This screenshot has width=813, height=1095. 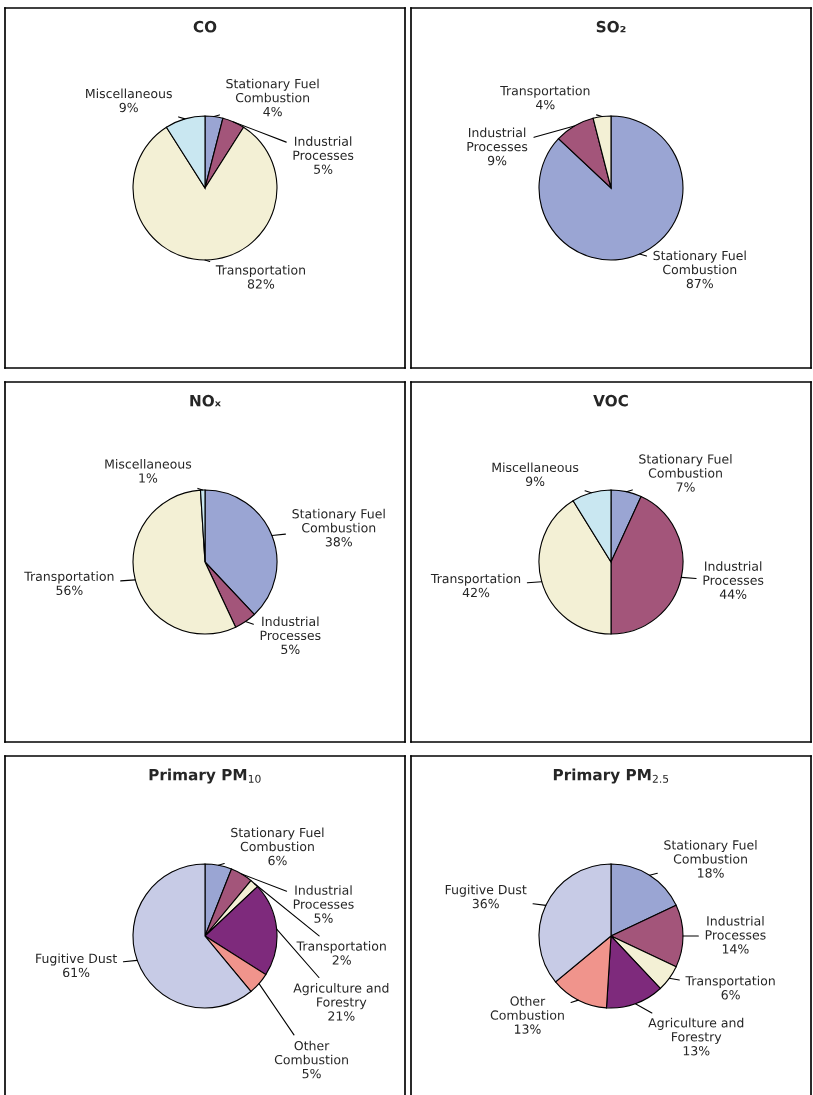 I want to click on chart-title: Primary PM$_{2.5}$, so click(x=611, y=776).